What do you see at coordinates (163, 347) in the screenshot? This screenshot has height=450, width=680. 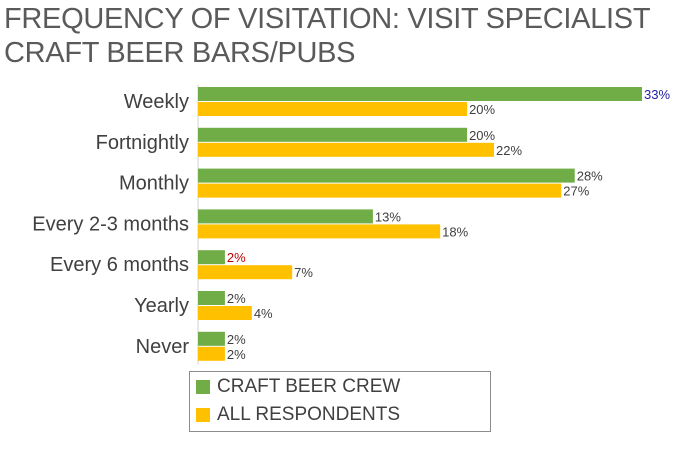 I see `category-label-never: Never` at bounding box center [163, 347].